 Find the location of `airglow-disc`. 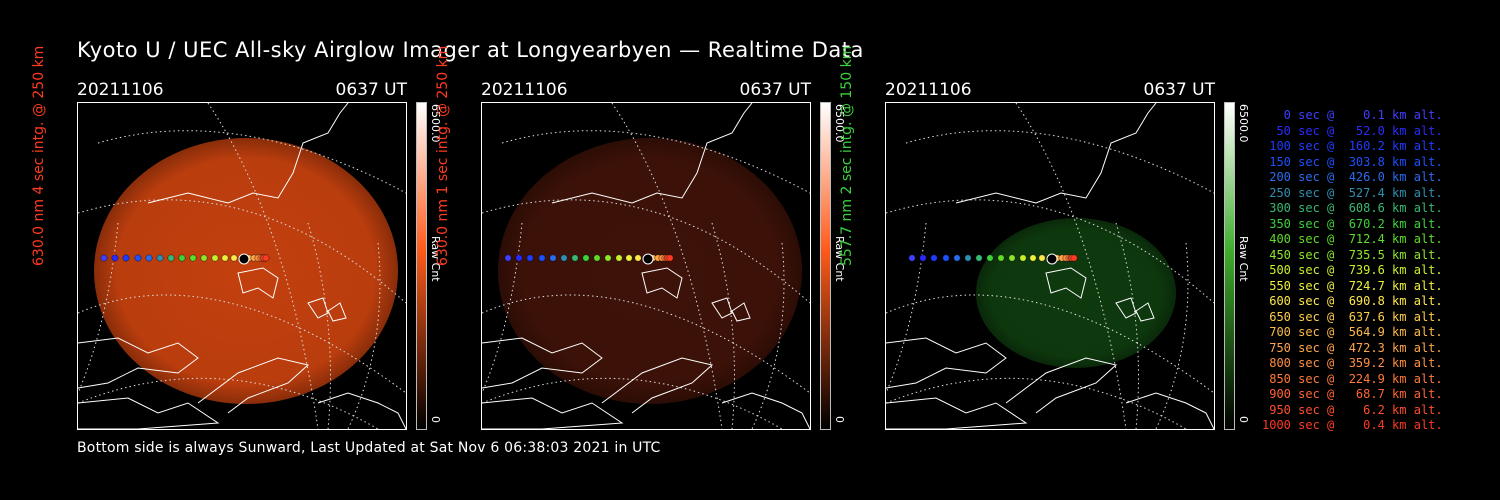

airglow-disc is located at coordinates (1076, 293).